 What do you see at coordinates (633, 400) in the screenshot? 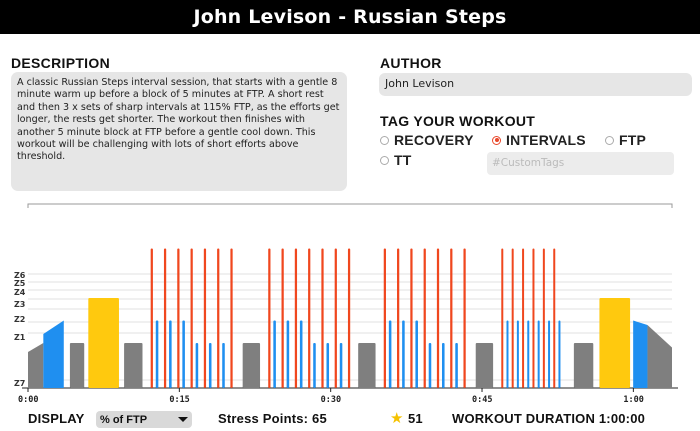
I see `x-tick-label: 1:00` at bounding box center [633, 400].